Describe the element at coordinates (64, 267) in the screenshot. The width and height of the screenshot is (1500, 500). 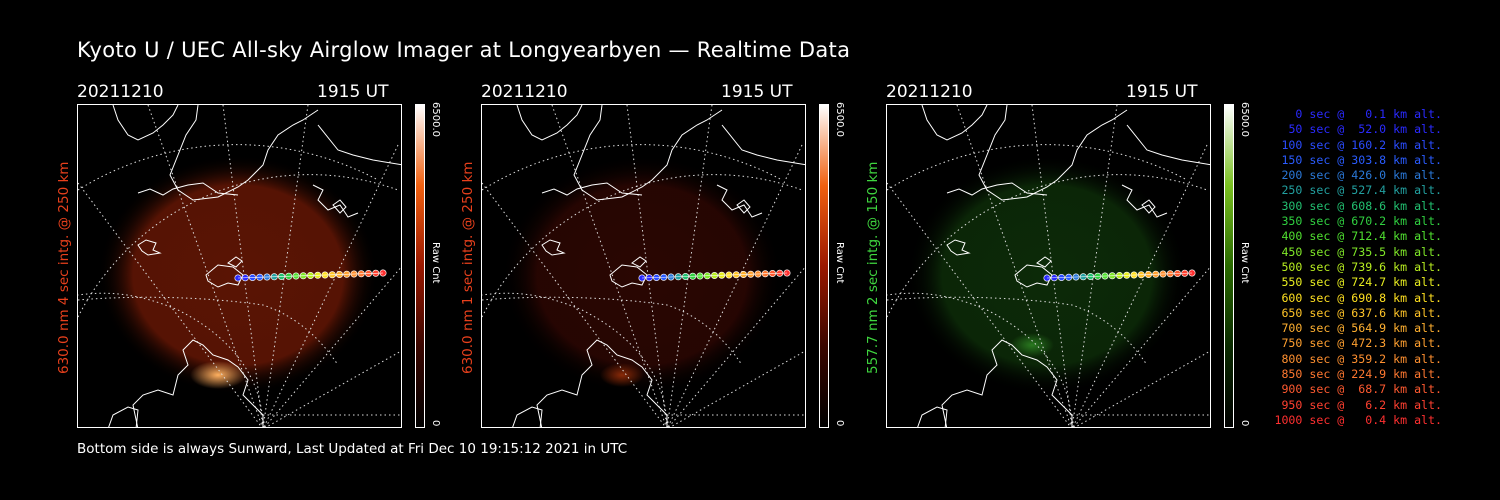
I see `panel-1-ylabel: 630.0 nm 4 sec intg. @ 250 km` at that location.